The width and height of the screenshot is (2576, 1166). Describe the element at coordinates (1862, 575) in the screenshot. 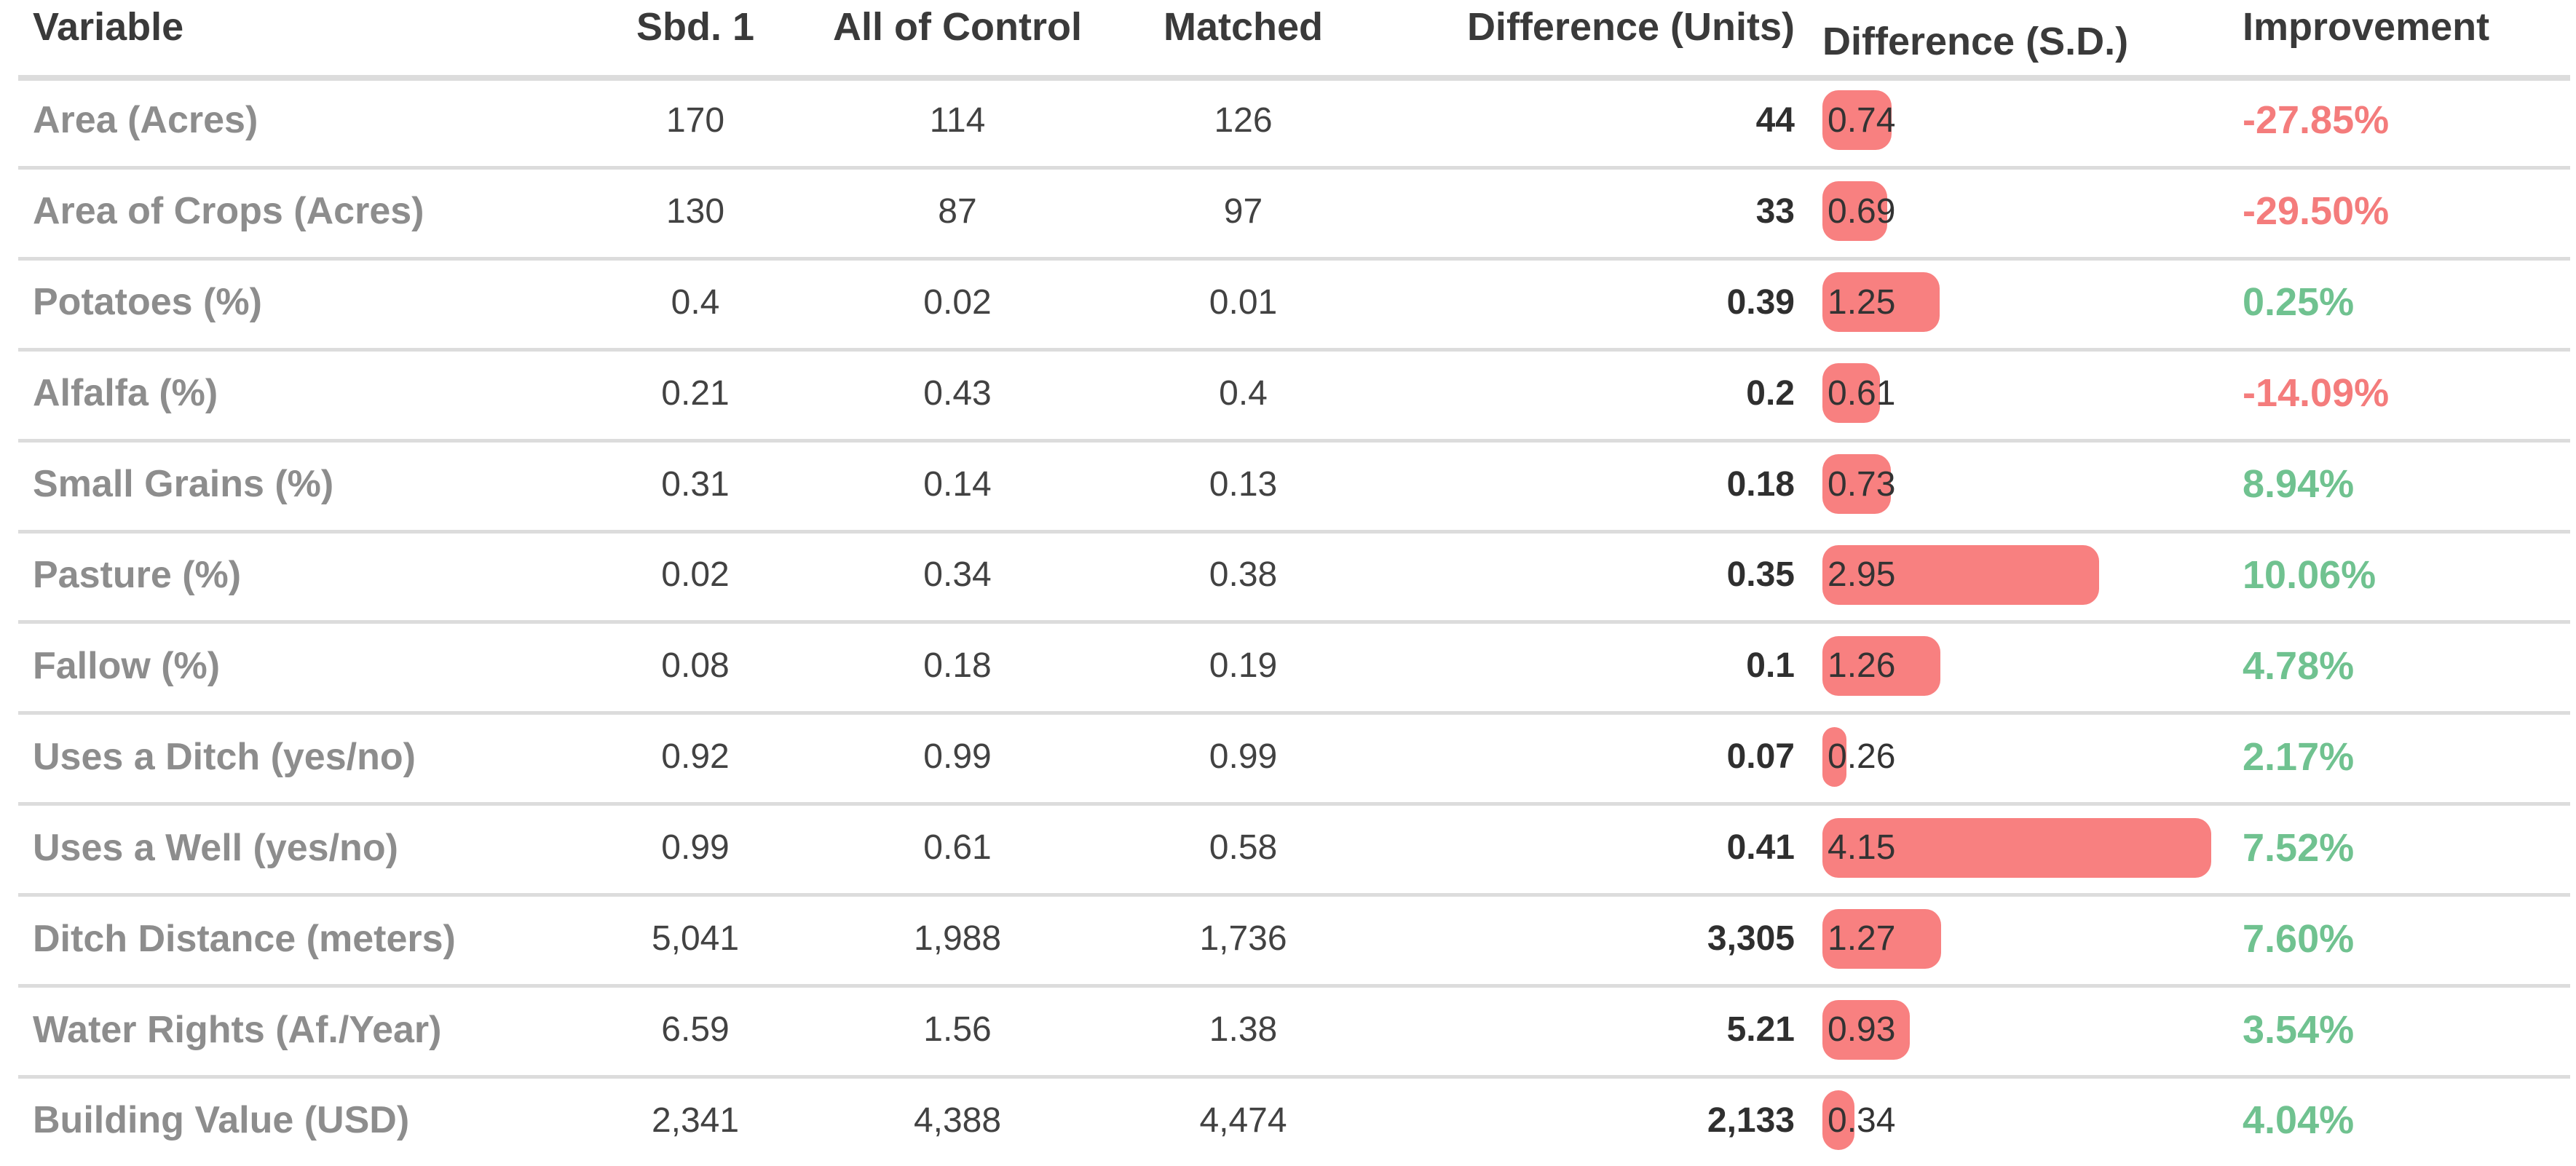

I see `difference-sd-value: 2.95` at that location.